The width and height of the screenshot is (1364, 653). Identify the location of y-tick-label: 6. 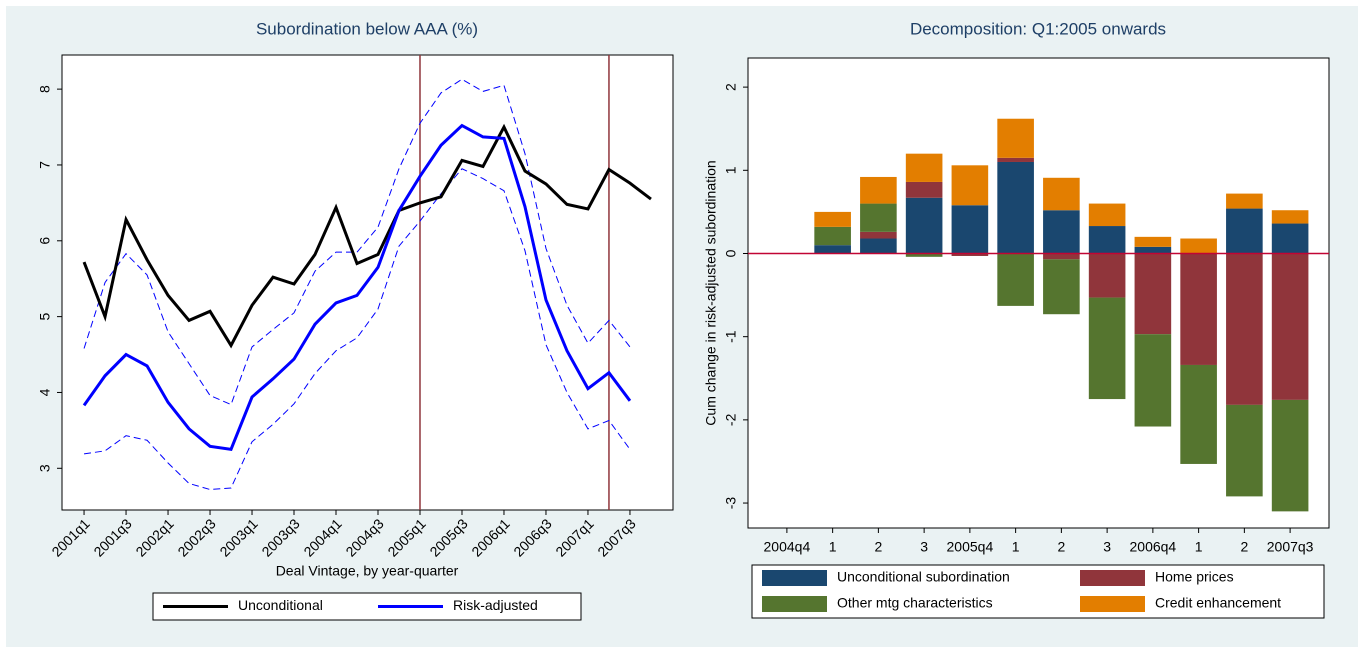
(45, 241).